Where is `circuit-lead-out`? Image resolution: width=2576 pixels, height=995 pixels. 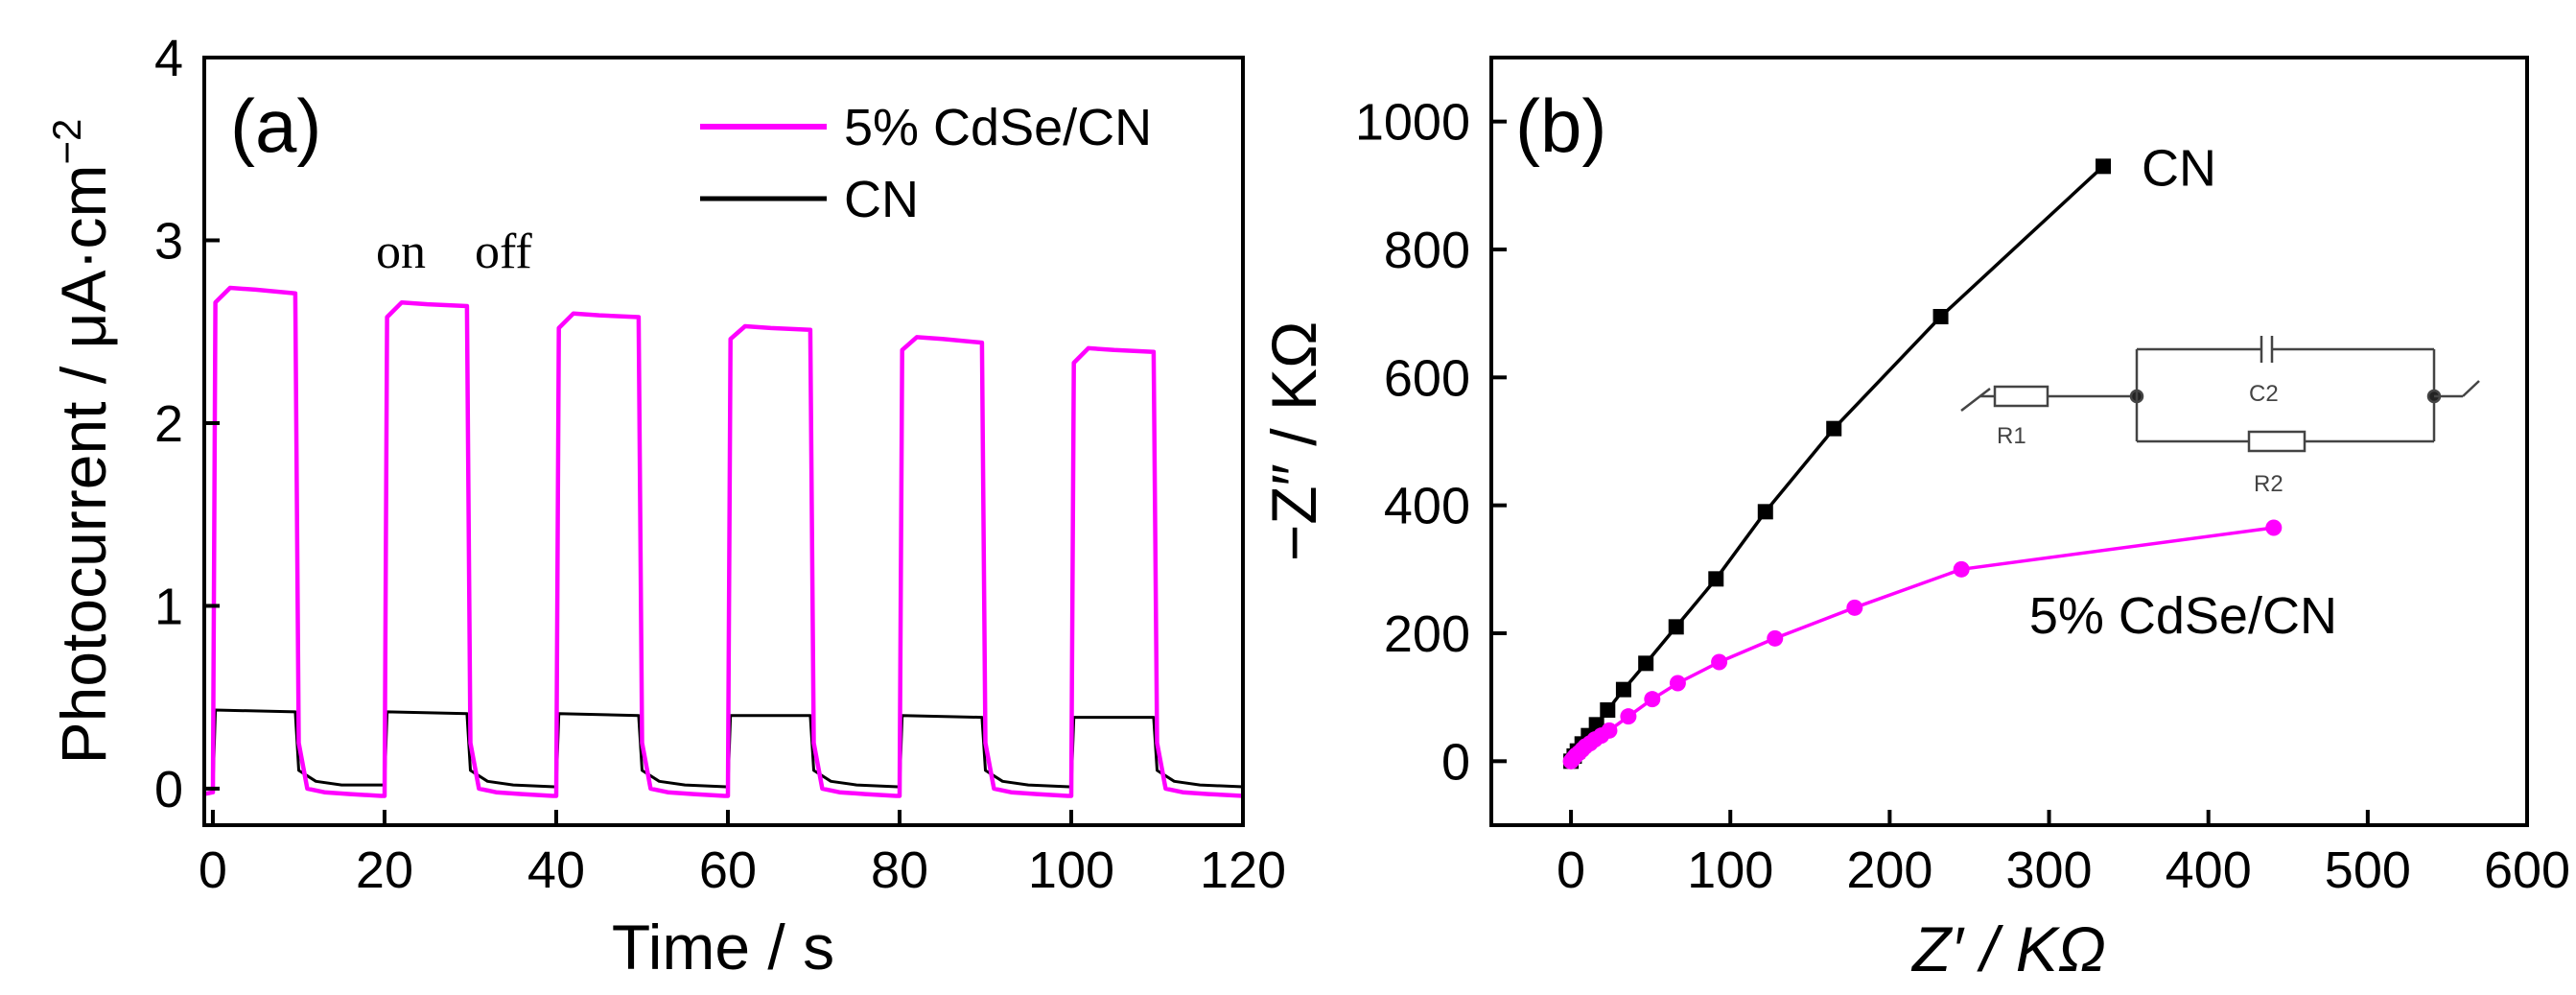 circuit-lead-out is located at coordinates (2471, 388).